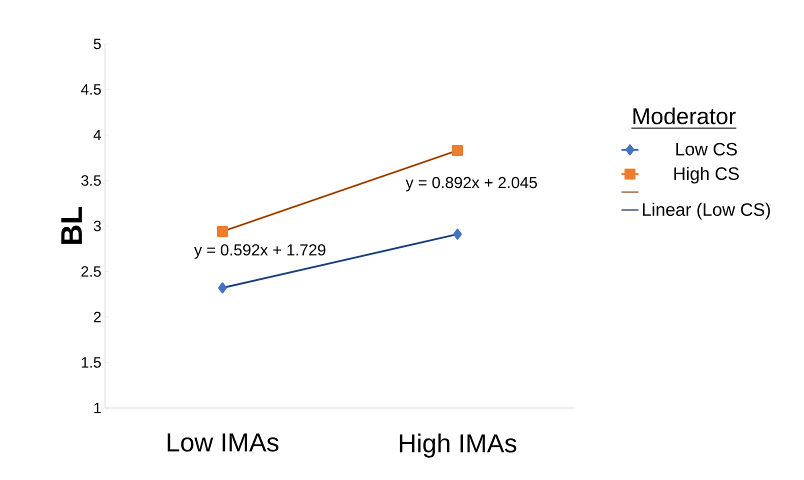 The width and height of the screenshot is (804, 480). I want to click on legend-label: Linear (Low CS), so click(706, 211).